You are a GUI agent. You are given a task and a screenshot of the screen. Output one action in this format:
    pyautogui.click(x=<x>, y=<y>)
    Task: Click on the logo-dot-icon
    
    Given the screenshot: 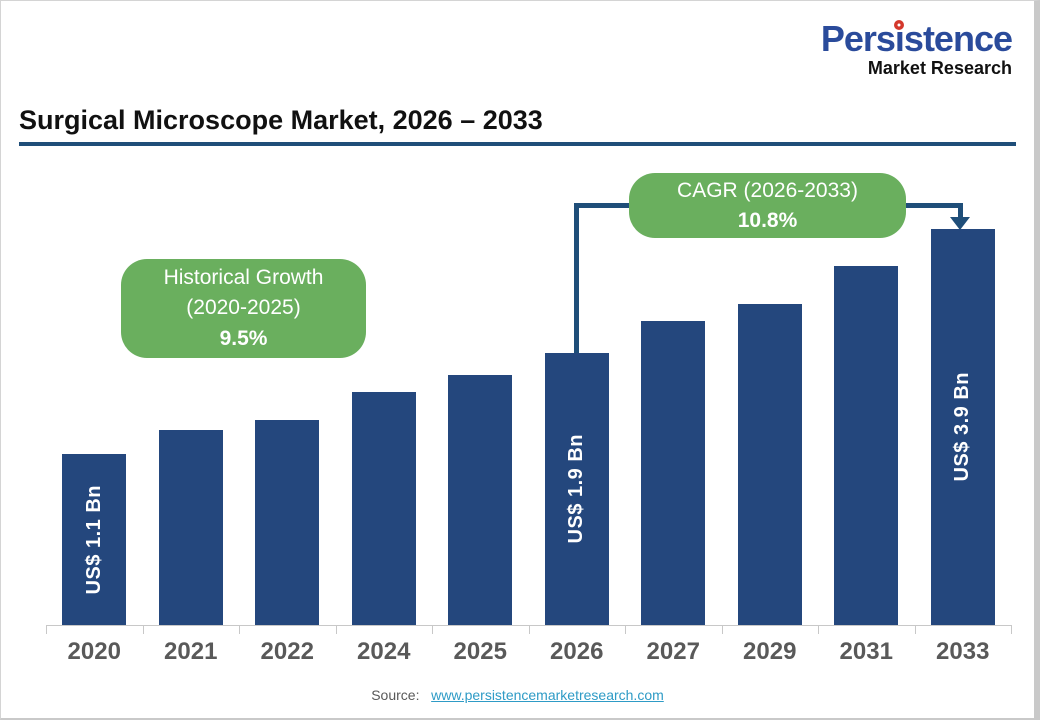 What is the action you would take?
    pyautogui.click(x=899, y=25)
    